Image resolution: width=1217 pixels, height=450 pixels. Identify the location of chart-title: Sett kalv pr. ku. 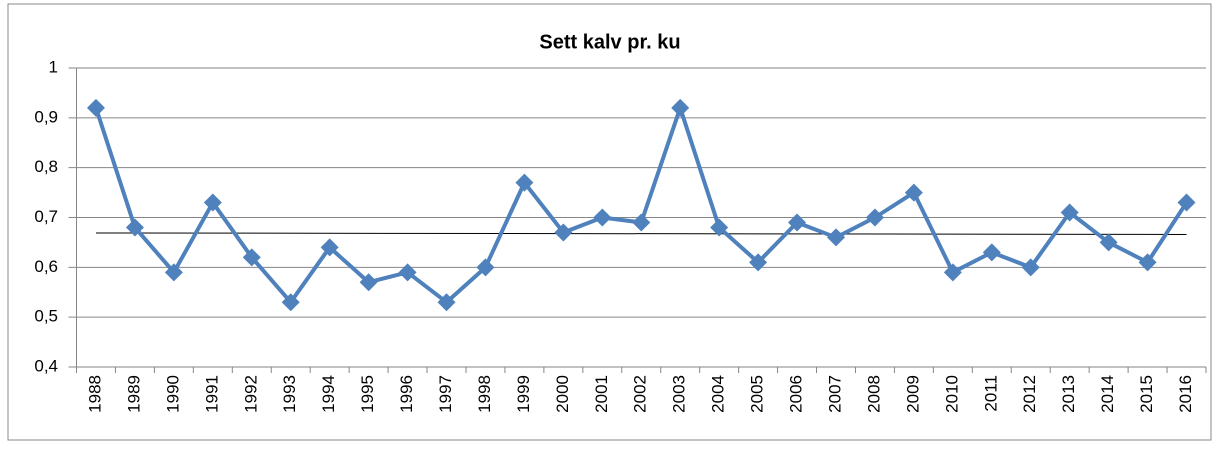
(609, 42).